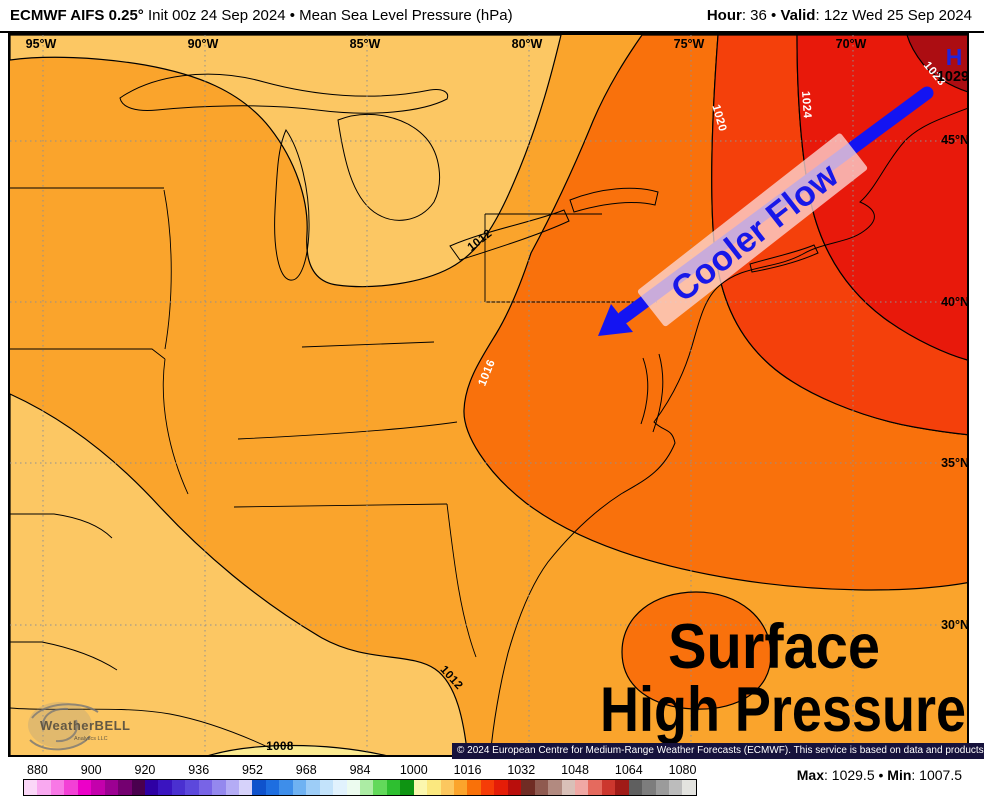 The height and width of the screenshot is (808, 984). I want to click on lat-label: 35°N, so click(955, 463).